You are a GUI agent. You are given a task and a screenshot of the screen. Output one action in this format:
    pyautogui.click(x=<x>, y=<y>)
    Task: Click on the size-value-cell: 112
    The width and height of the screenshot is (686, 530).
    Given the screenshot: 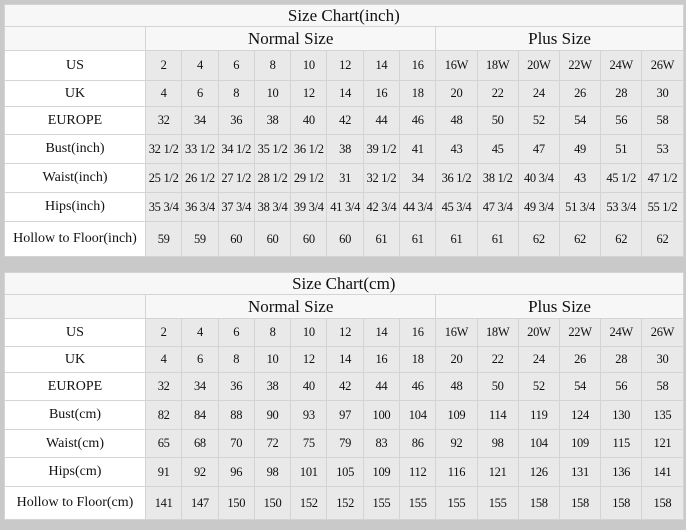 What is the action you would take?
    pyautogui.click(x=418, y=472)
    